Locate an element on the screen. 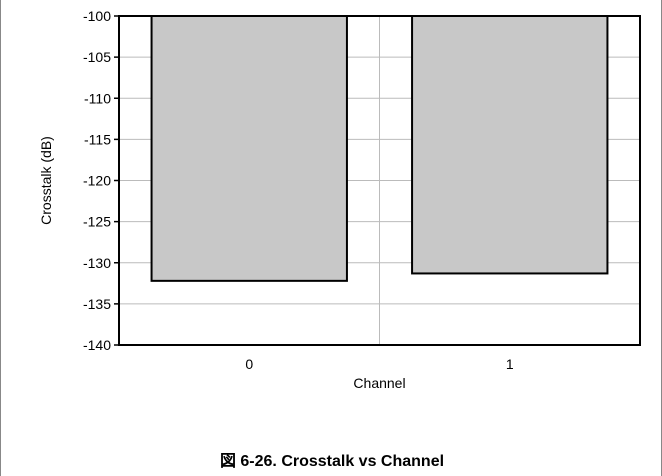 This screenshot has width=662, height=476. x-tick-label: 0 is located at coordinates (249, 364).